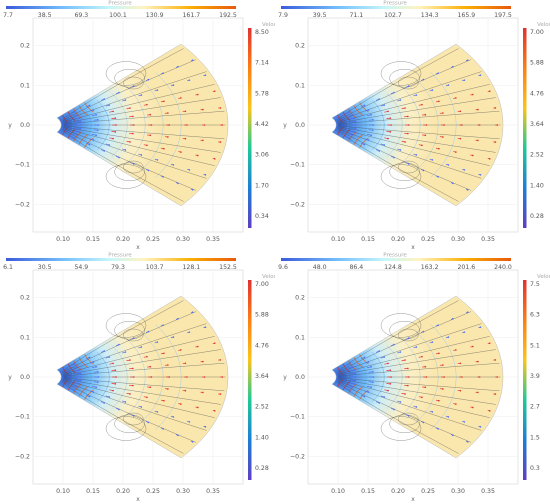 Image resolution: width=550 pixels, height=504 pixels. What do you see at coordinates (10, 125) in the screenshot?
I see `y-axis-label: y` at bounding box center [10, 125].